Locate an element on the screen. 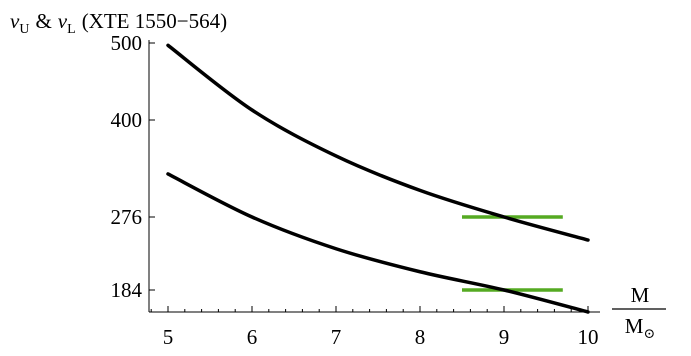 Image resolution: width=691 pixels, height=356 pixels. y-tick-label: 184 is located at coordinates (127, 290).